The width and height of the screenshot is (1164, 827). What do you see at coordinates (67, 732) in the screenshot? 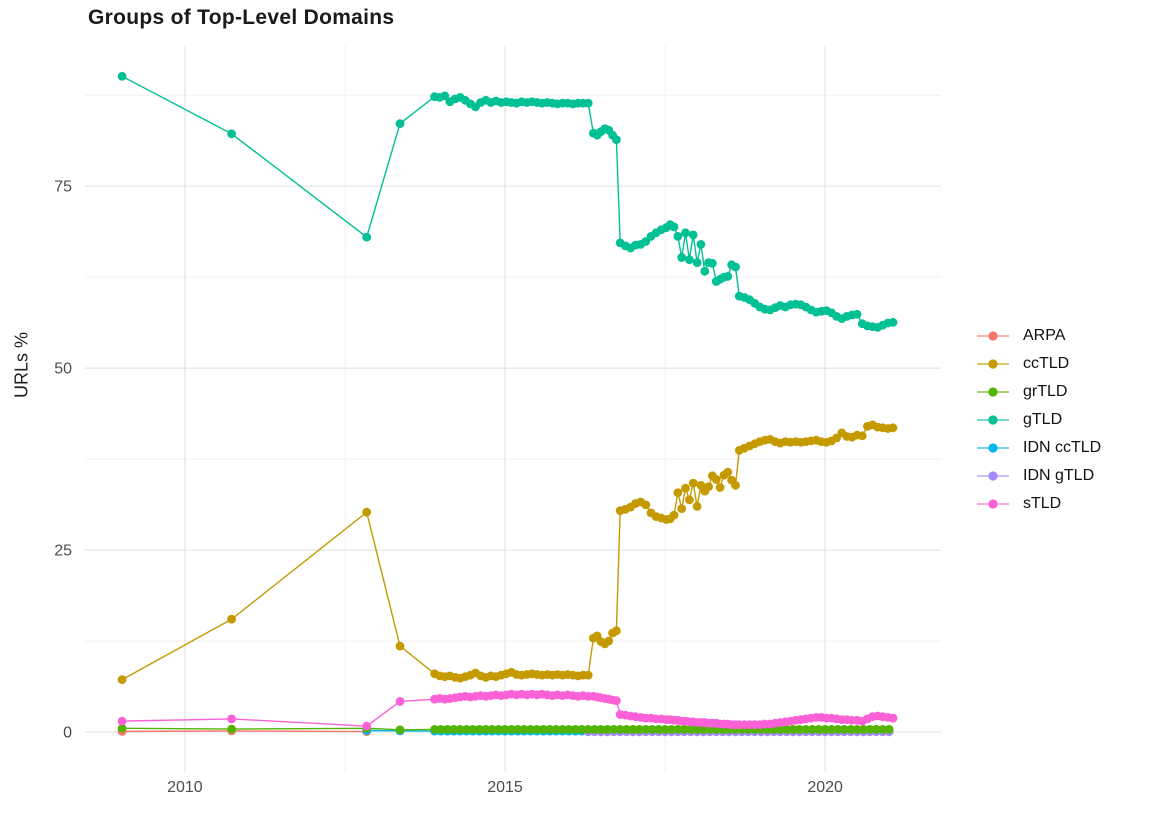
I see `y-tick-label: 0` at bounding box center [67, 732].